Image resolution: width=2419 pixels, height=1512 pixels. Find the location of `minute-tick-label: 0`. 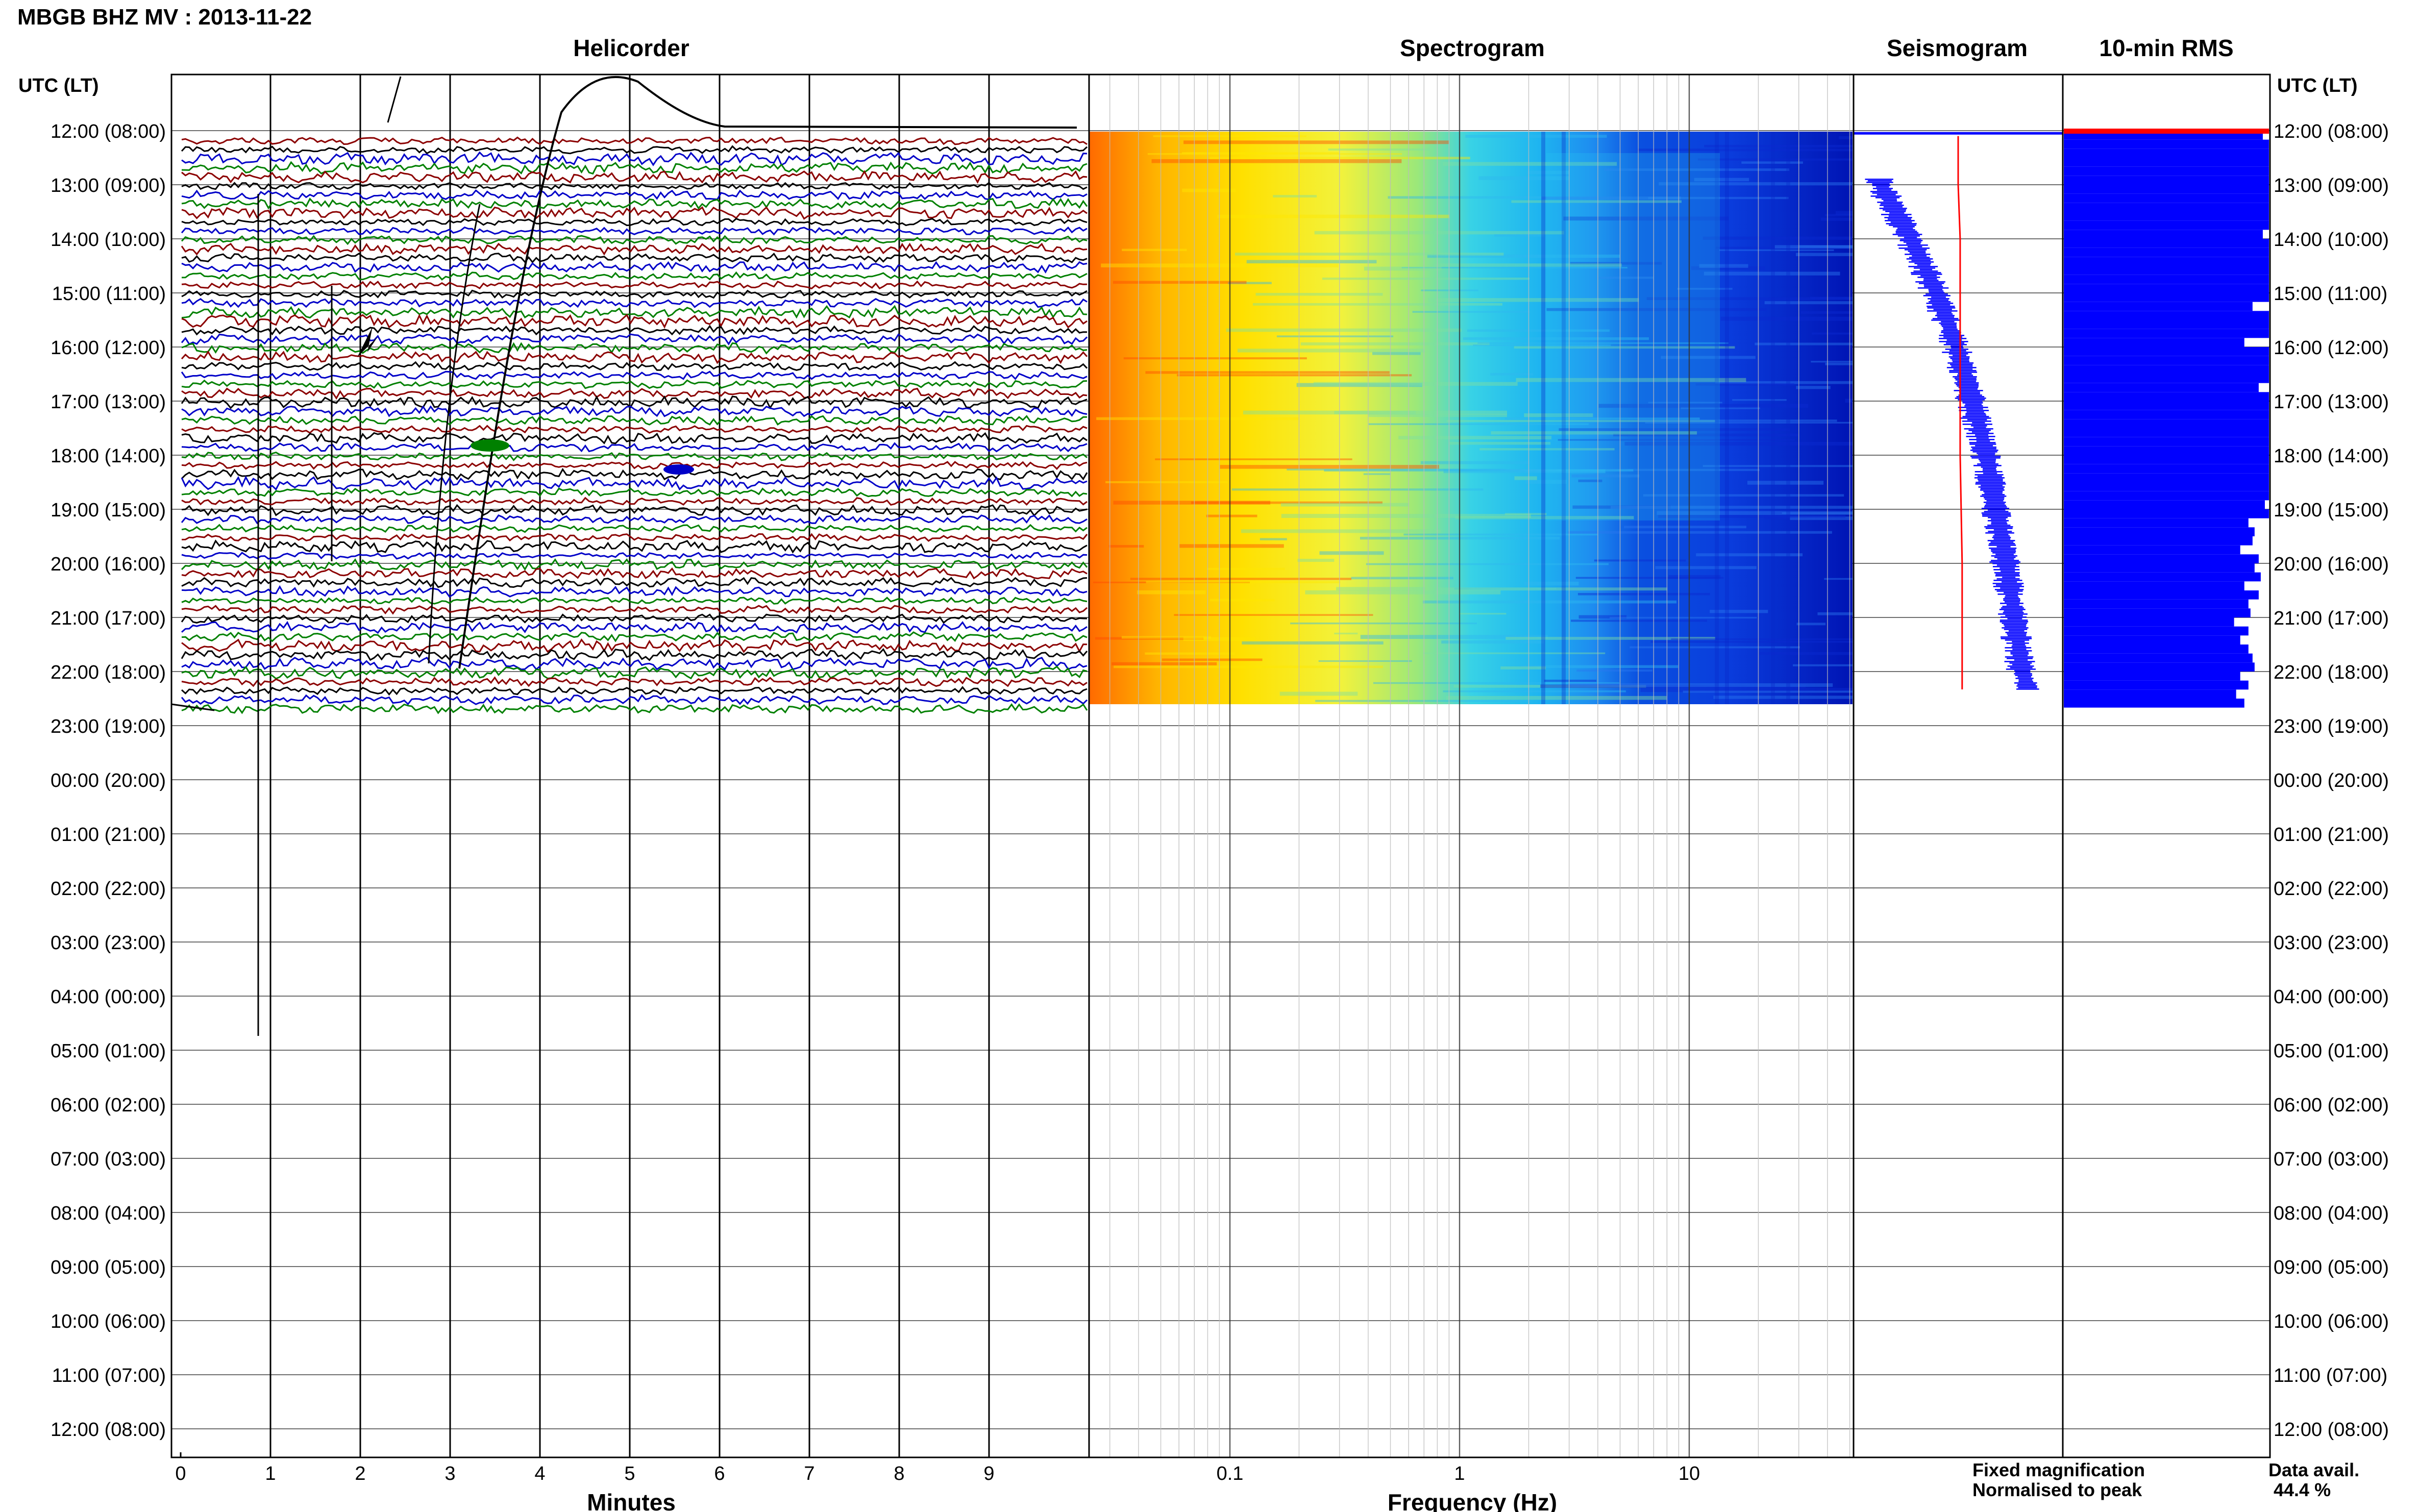

minute-tick-label: 0 is located at coordinates (180, 1473).